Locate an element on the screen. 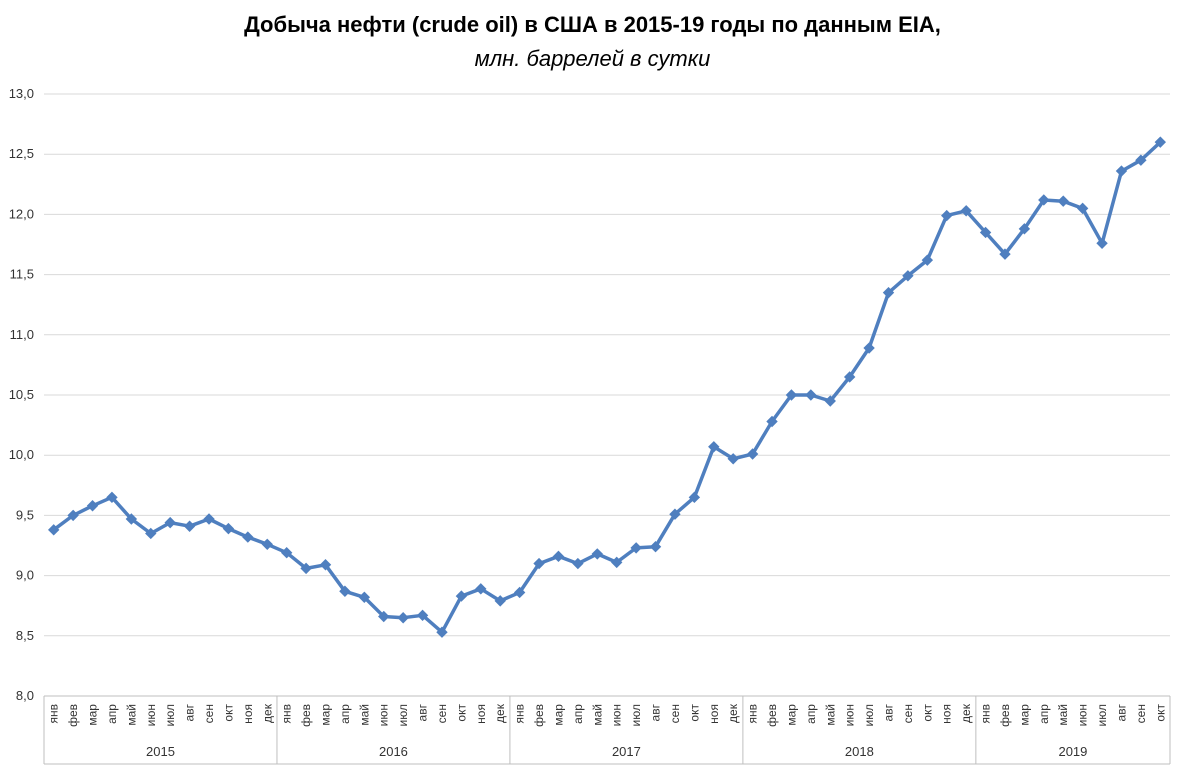 The image size is (1185, 777). y-tick-label: 8,0 is located at coordinates (25, 695).